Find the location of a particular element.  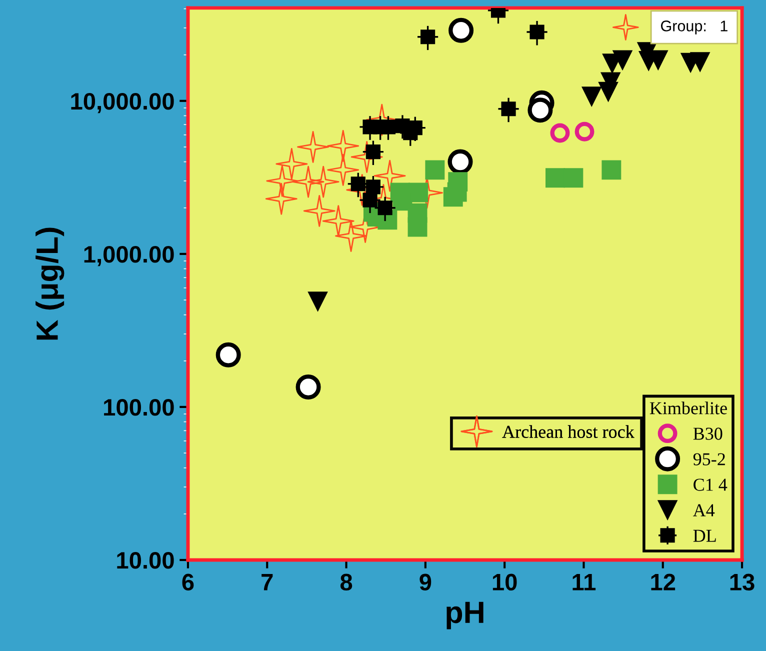

x-tick-label: 6 is located at coordinates (188, 582).